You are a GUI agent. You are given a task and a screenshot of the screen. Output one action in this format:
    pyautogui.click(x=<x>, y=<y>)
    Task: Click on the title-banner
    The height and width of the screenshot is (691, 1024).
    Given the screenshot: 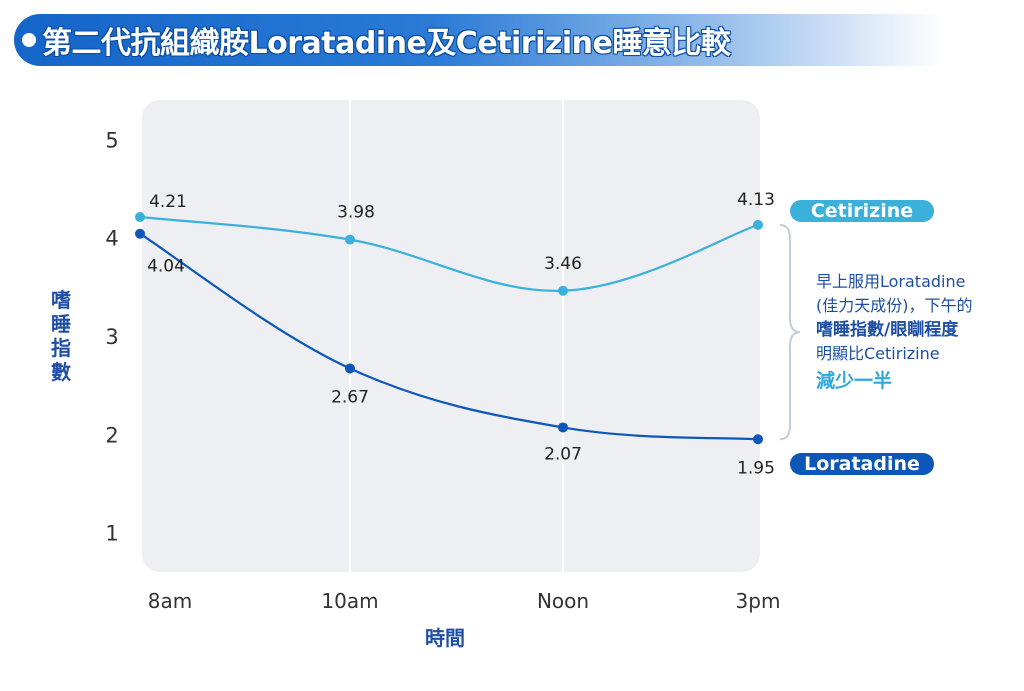 What is the action you would take?
    pyautogui.click(x=479, y=40)
    